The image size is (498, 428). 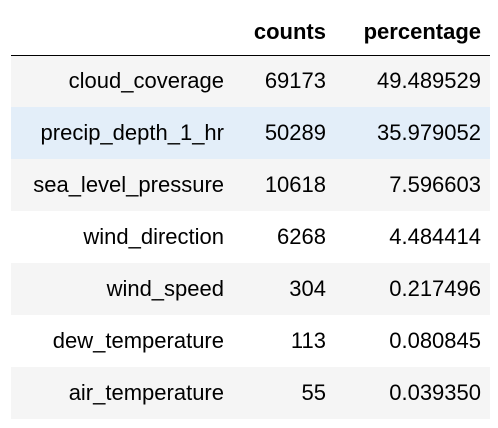 I want to click on table-row: cloud_coverage 69173 49.489529, so click(x=250, y=81).